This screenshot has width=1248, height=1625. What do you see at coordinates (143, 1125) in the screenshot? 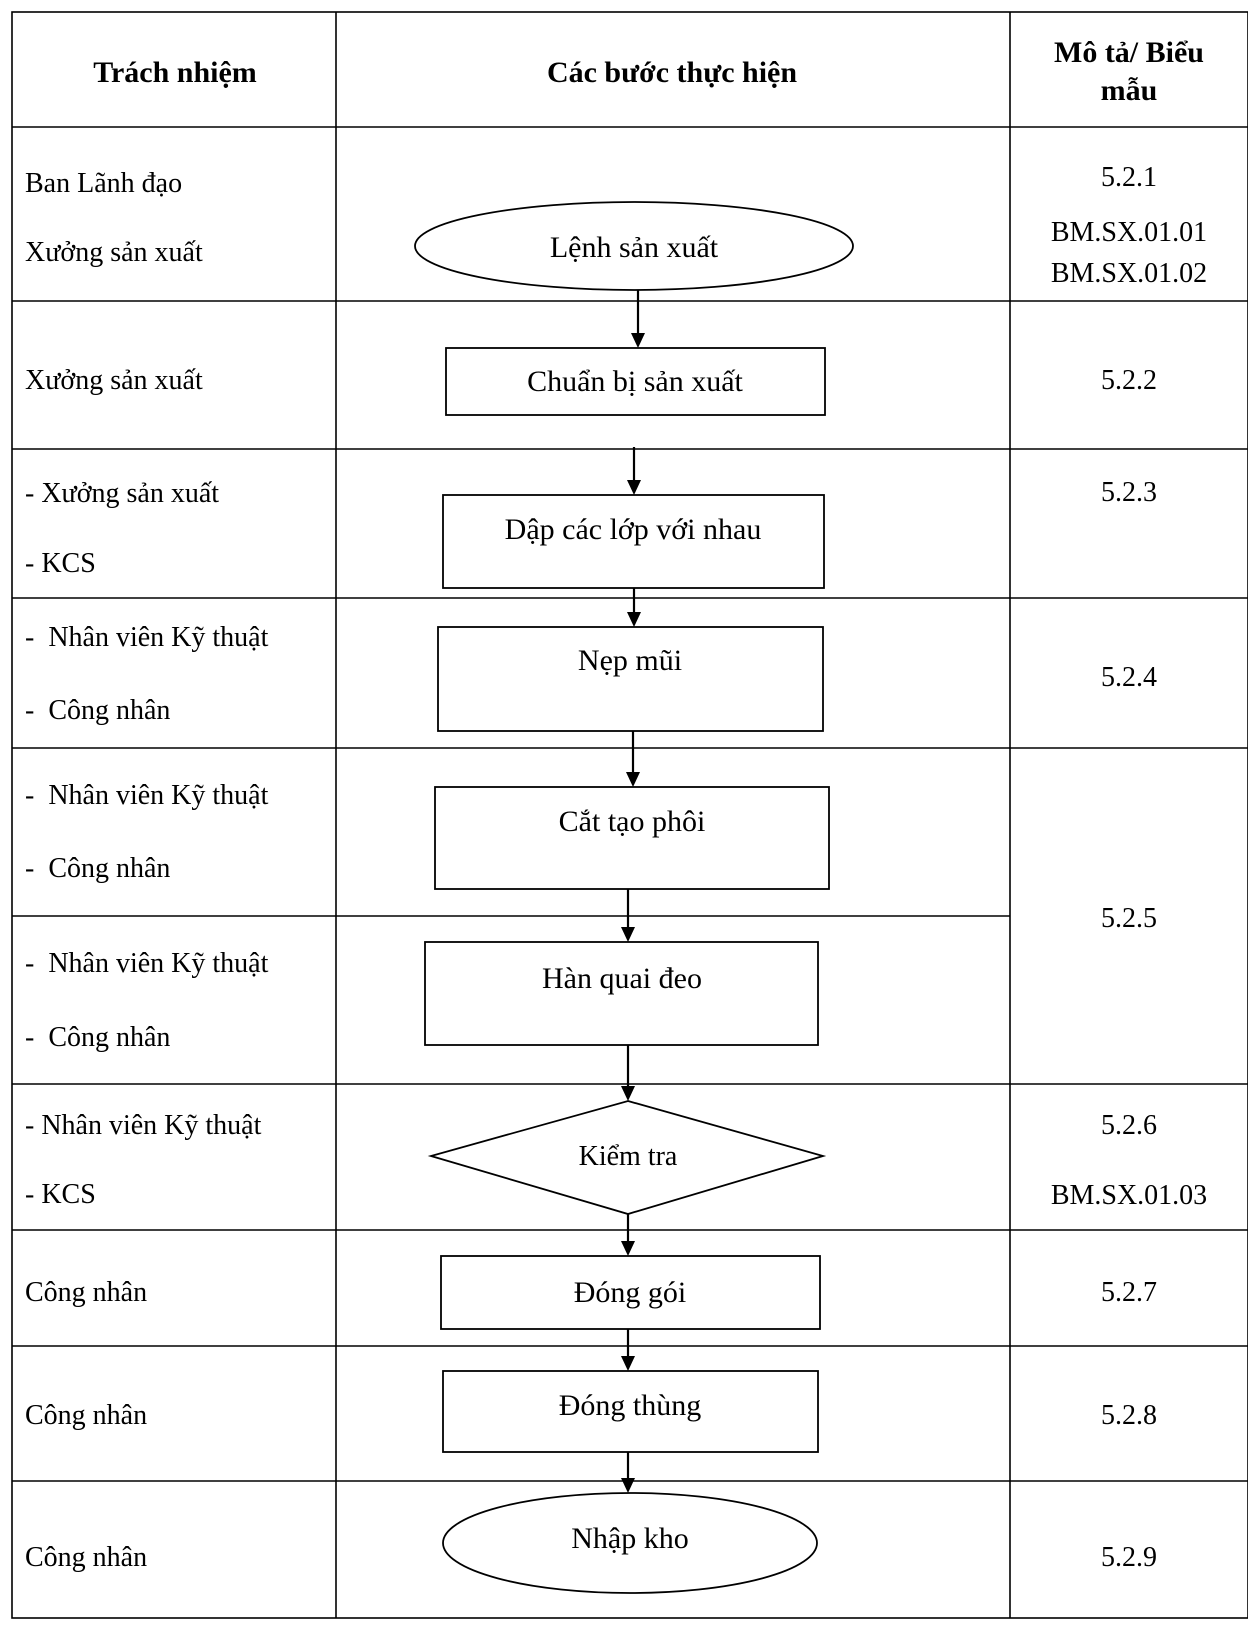
I see `responsibility-7-line1: - Nhân viên Kỹ thuật` at bounding box center [143, 1125].